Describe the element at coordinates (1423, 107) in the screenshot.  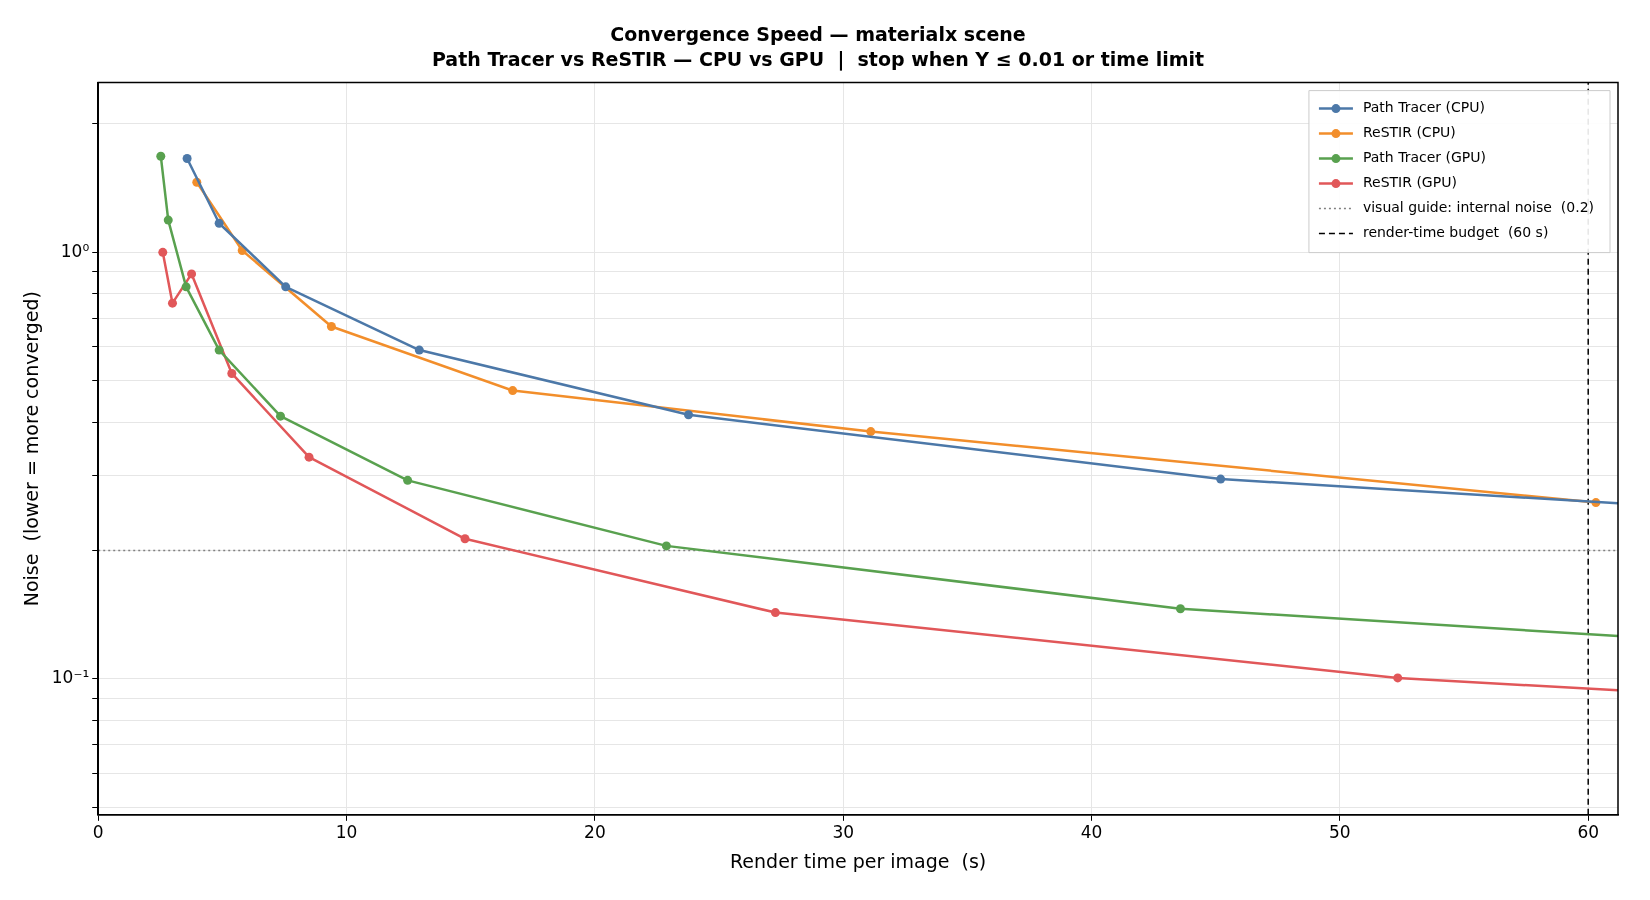
I see `legend-label: Path Tracer (CPU)` at that location.